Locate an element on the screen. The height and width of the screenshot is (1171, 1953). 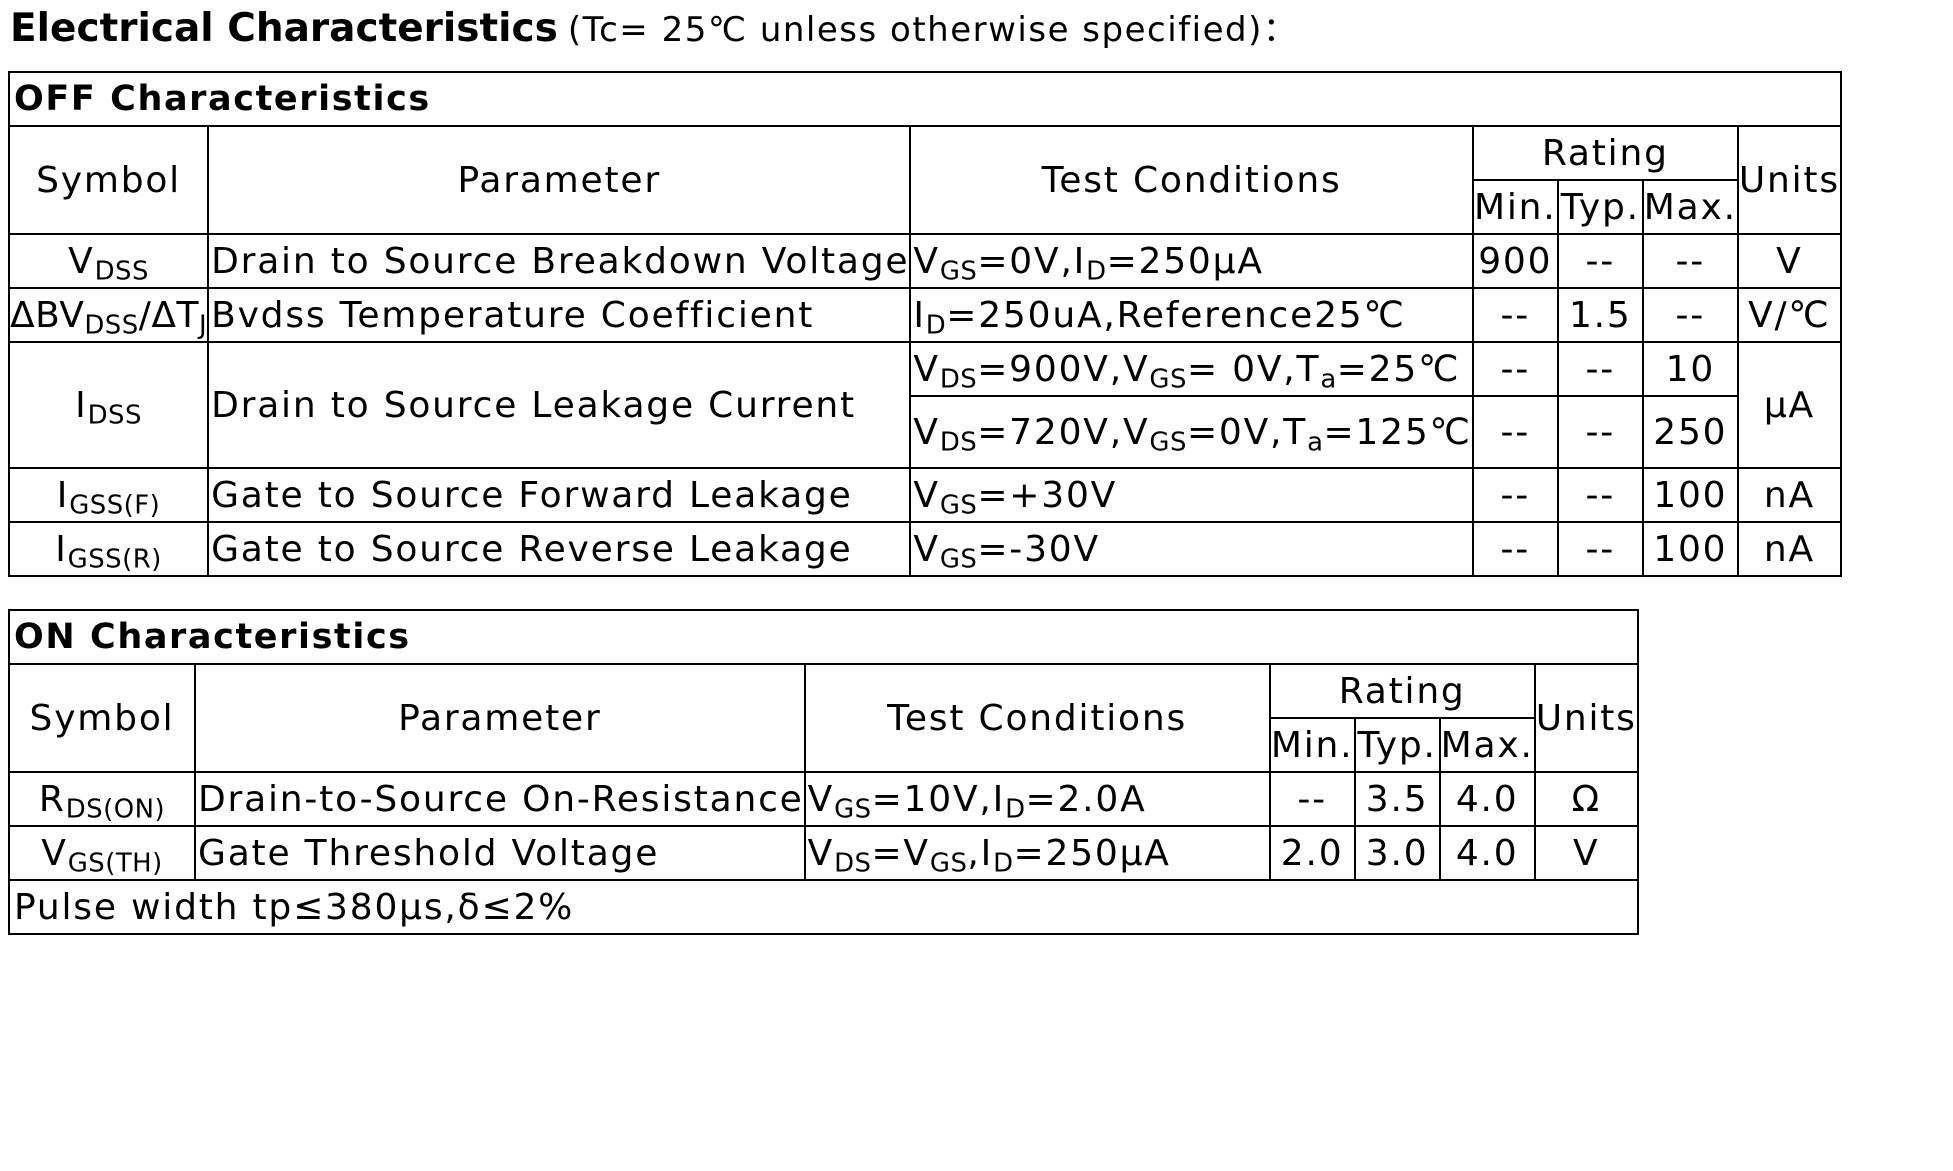
condition-cell: VDS=720V,VGS=0V,Ta=125℃ is located at coordinates (1191, 432).